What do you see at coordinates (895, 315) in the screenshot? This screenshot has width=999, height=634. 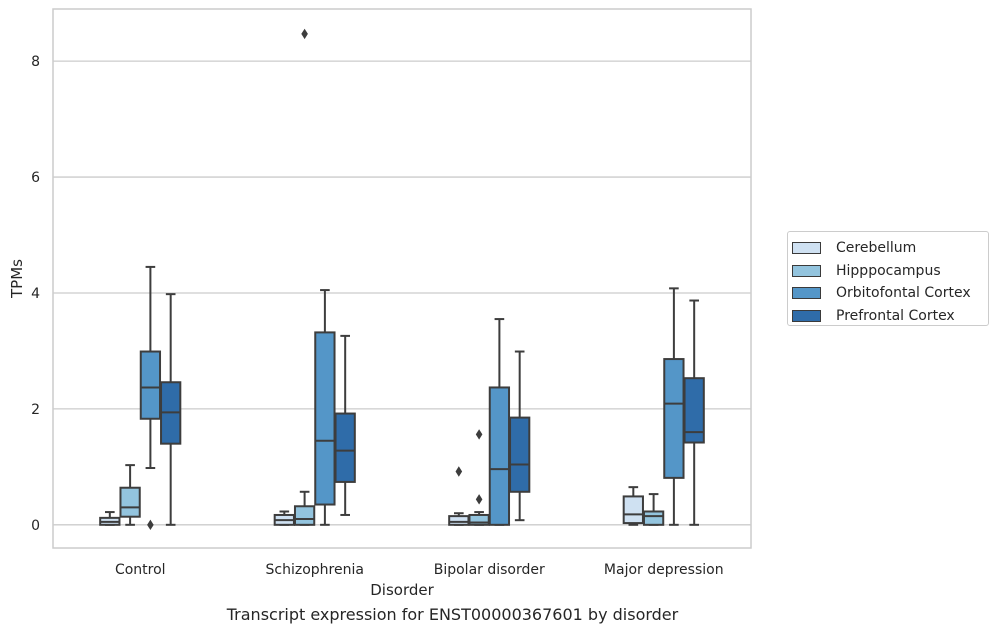 I see `legend-label: Prefrontal Cortex` at bounding box center [895, 315].